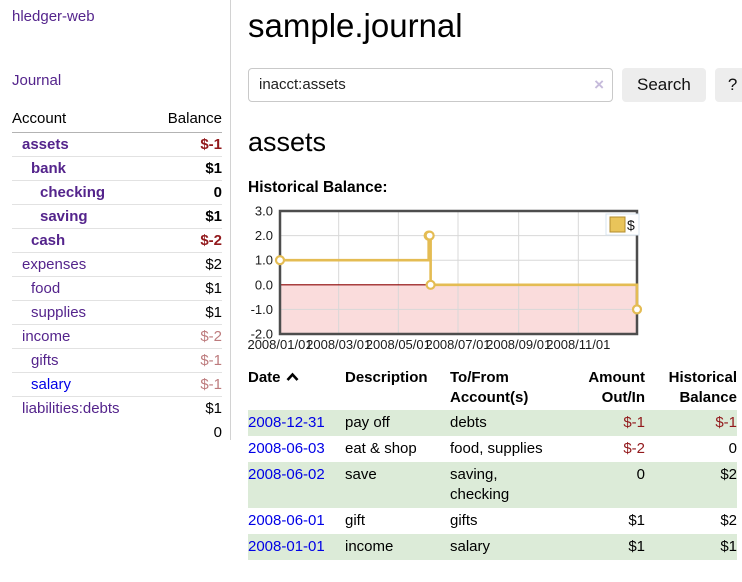 Image resolution: width=742 pixels, height=582 pixels. What do you see at coordinates (286, 422) in the screenshot?
I see `transaction-date-link: 2008-12-31` at bounding box center [286, 422].